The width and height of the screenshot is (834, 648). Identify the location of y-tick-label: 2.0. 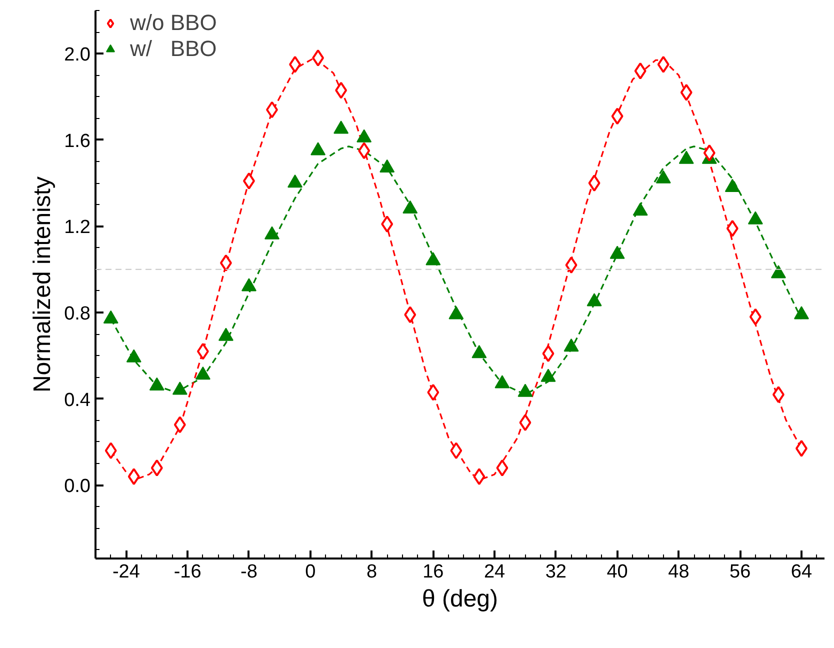
(77, 55).